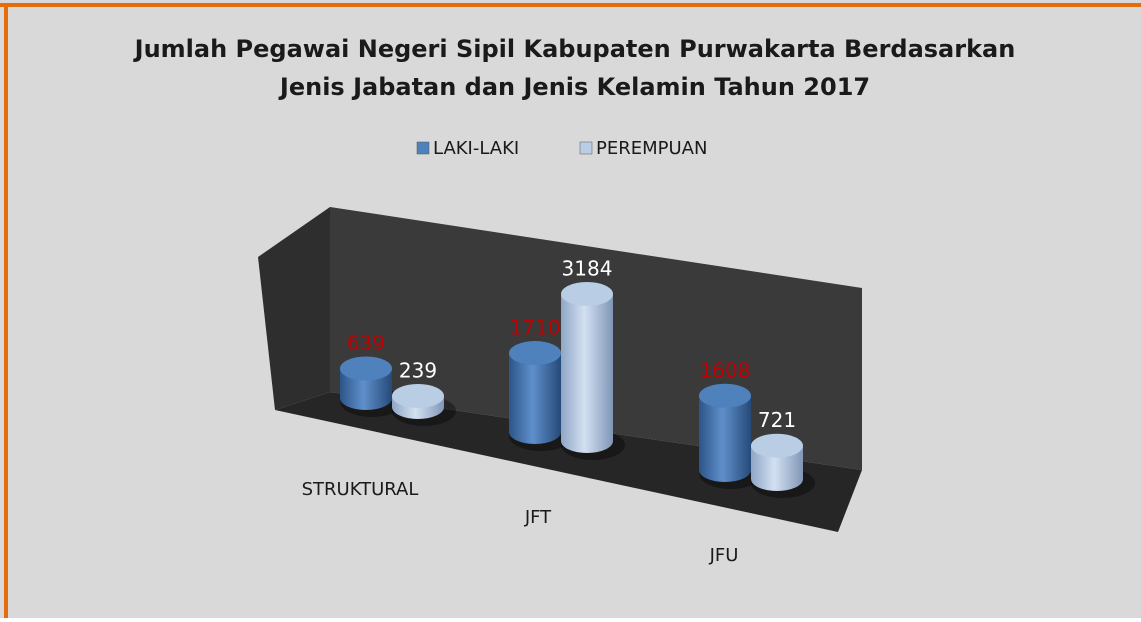 This screenshot has width=1141, height=622. Describe the element at coordinates (587, 269) in the screenshot. I see `data-label: 3184` at that location.